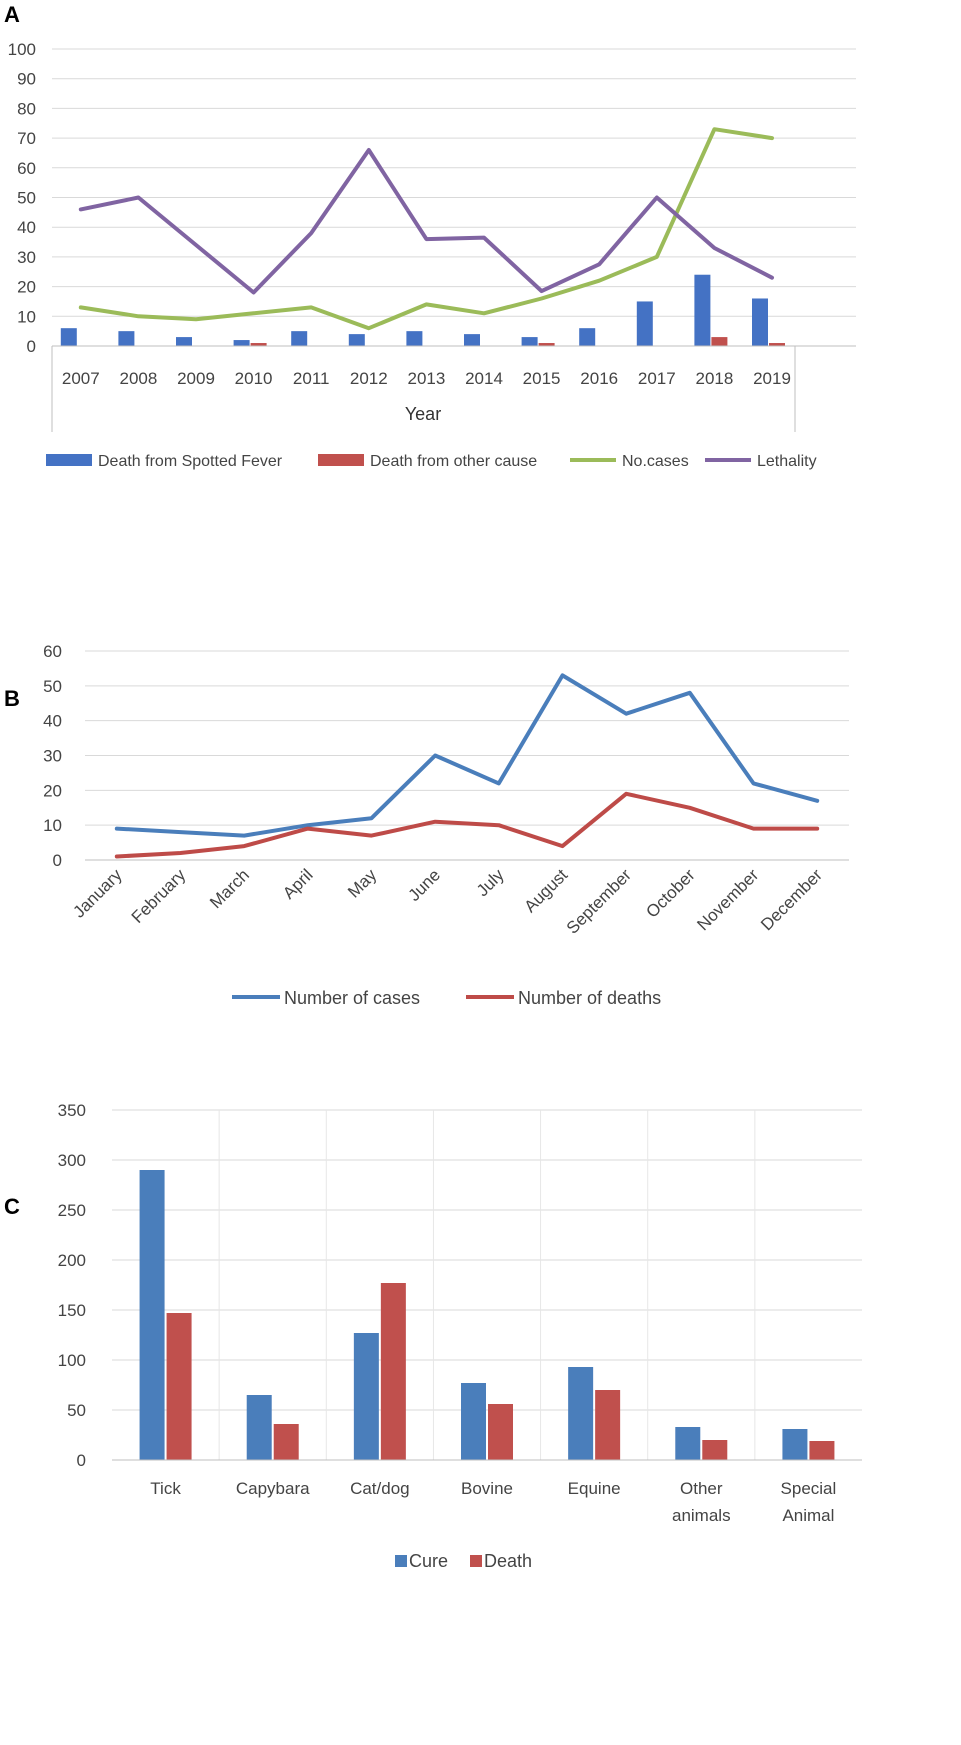  What do you see at coordinates (52, 790) in the screenshot?
I see `y-tick-20: 20` at bounding box center [52, 790].